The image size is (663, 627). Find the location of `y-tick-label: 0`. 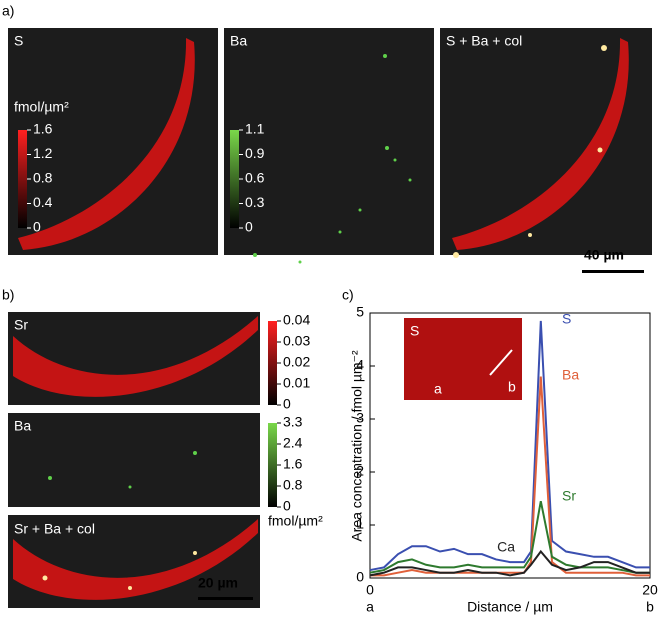

y-tick-label: 0 is located at coordinates (360, 577).